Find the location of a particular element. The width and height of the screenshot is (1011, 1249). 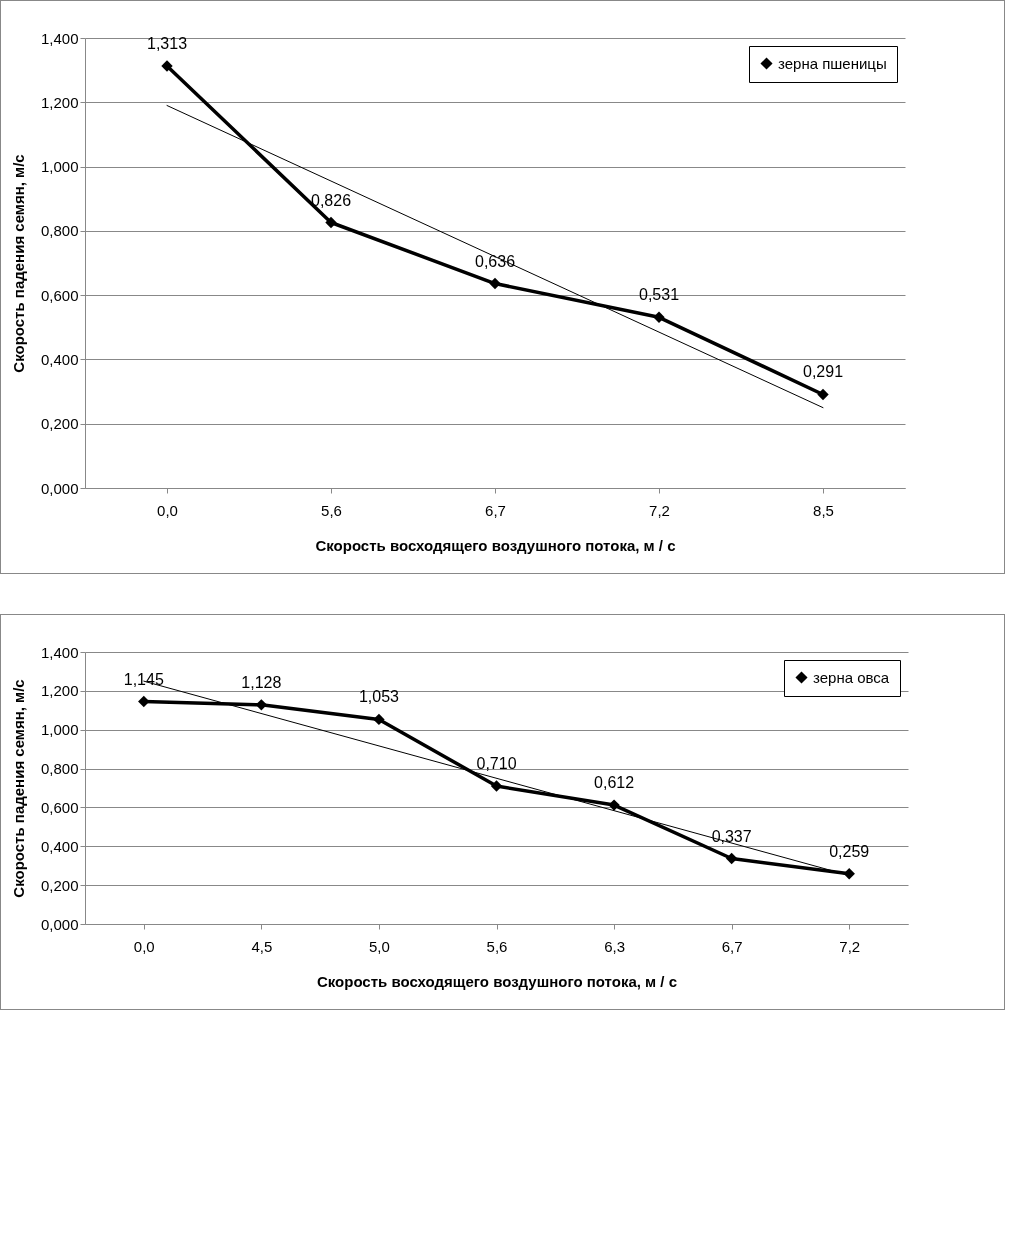

data-label: 0,337 is located at coordinates (731, 836).